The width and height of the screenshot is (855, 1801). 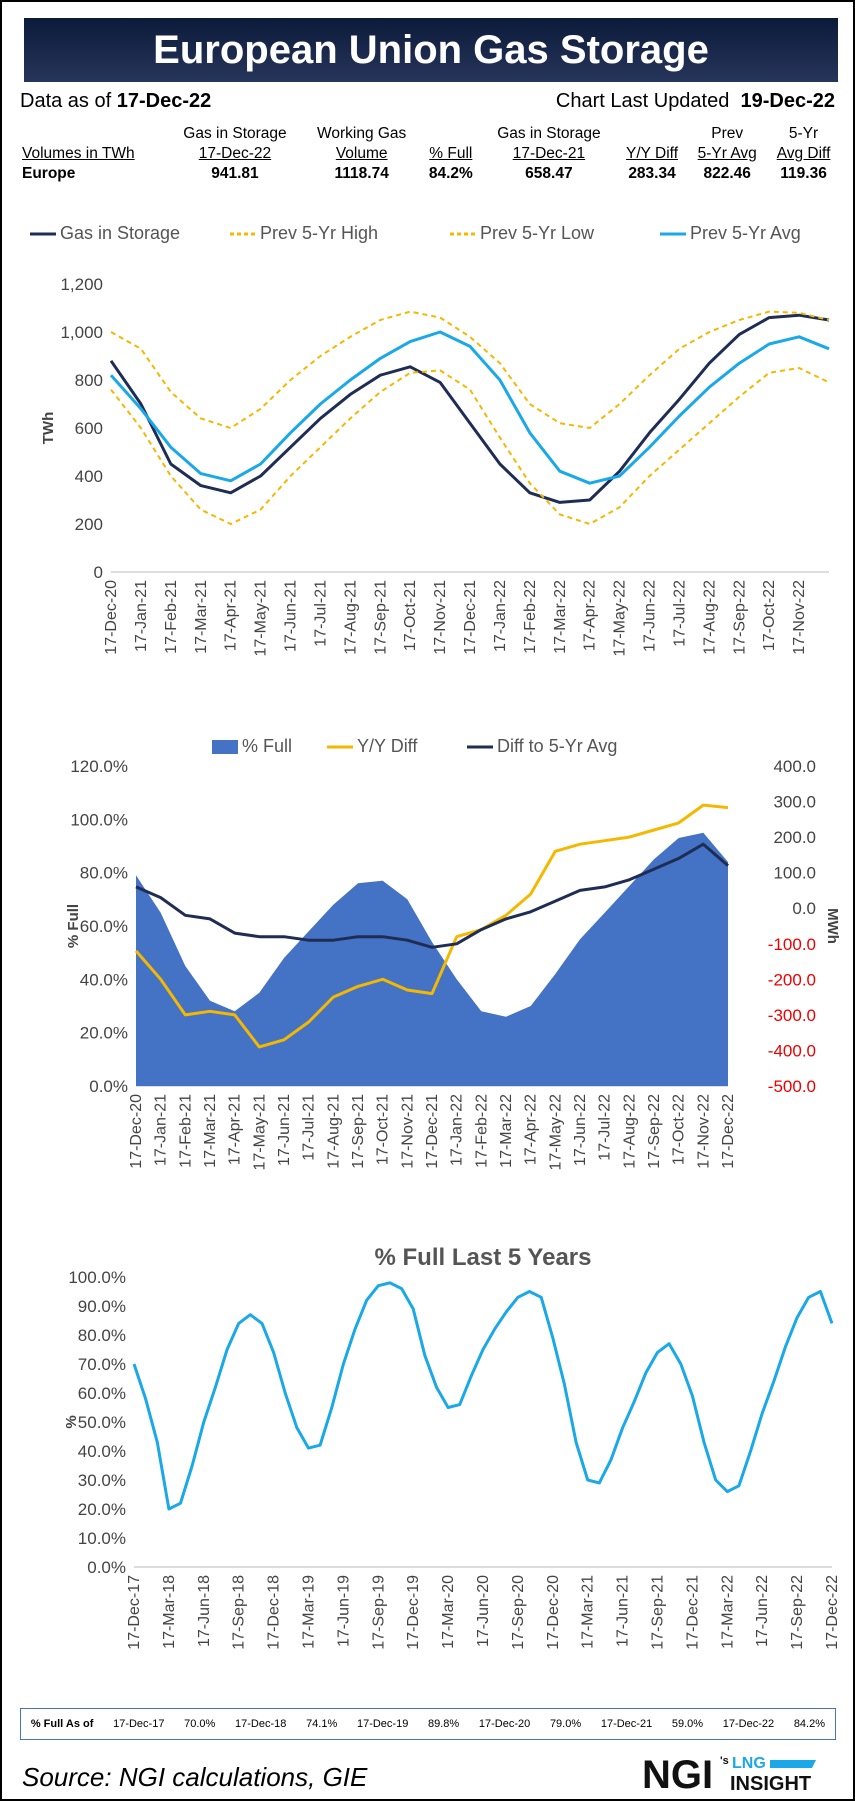 What do you see at coordinates (803, 153) in the screenshot?
I see `column-header: Avg Diff` at bounding box center [803, 153].